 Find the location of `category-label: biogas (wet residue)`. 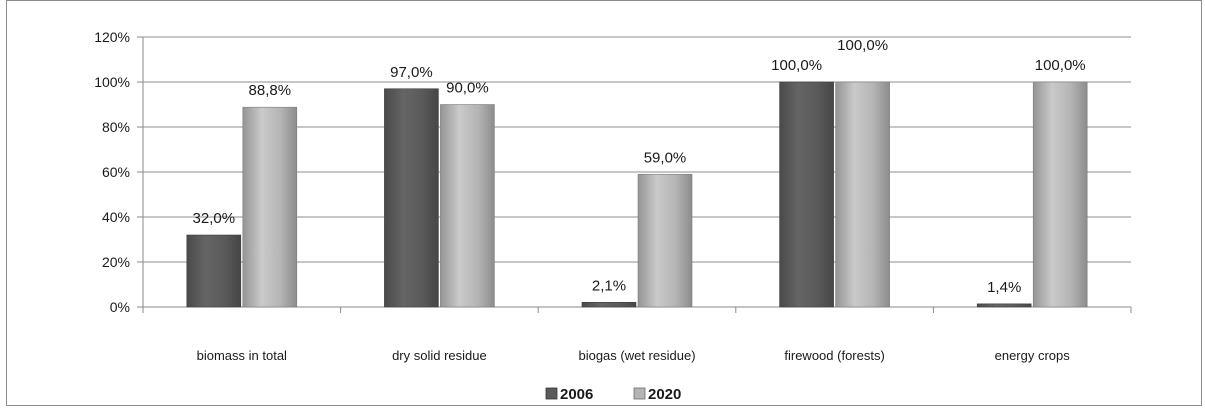

category-label: biogas (wet residue) is located at coordinates (636, 355).